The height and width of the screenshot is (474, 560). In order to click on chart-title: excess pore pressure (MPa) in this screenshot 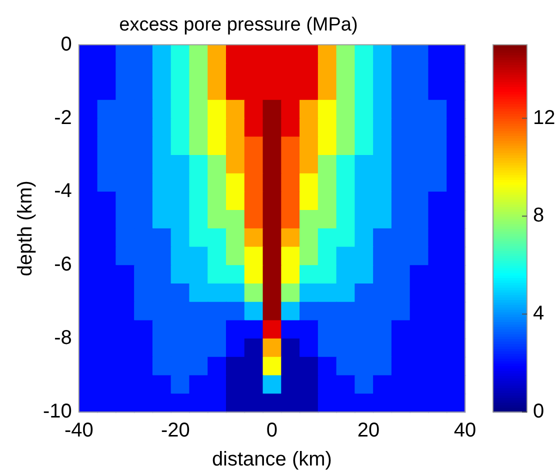, I will do `click(238, 25)`.